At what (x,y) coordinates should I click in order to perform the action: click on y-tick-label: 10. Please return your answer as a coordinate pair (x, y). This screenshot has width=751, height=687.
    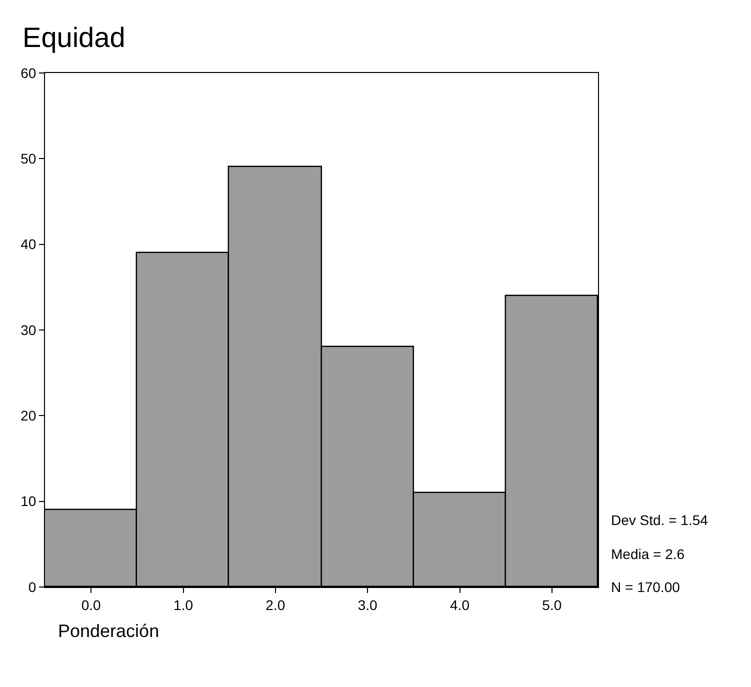
    Looking at the image, I should click on (28, 501).